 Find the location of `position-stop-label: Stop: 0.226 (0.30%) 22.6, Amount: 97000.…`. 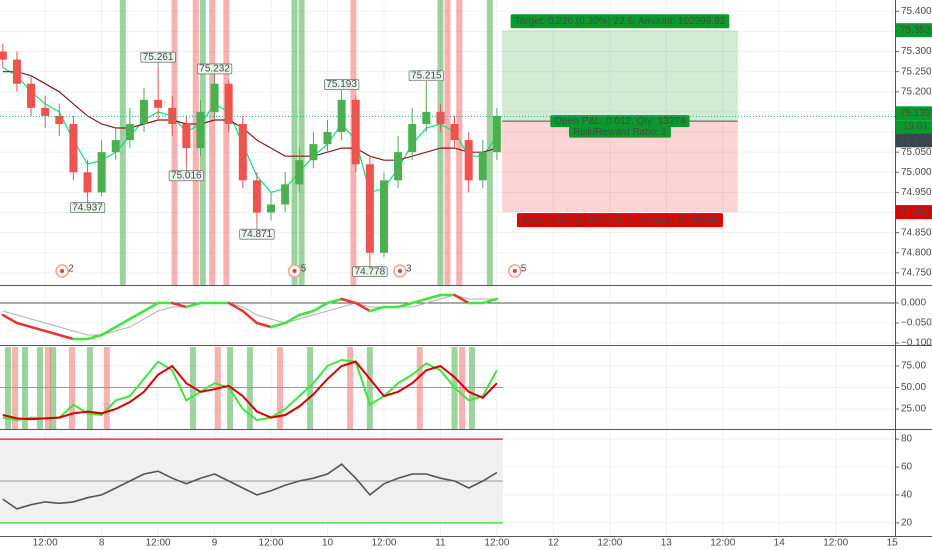

position-stop-label: Stop: 0.226 (0.30%) 22.6, Amount: 97000.… is located at coordinates (620, 220).